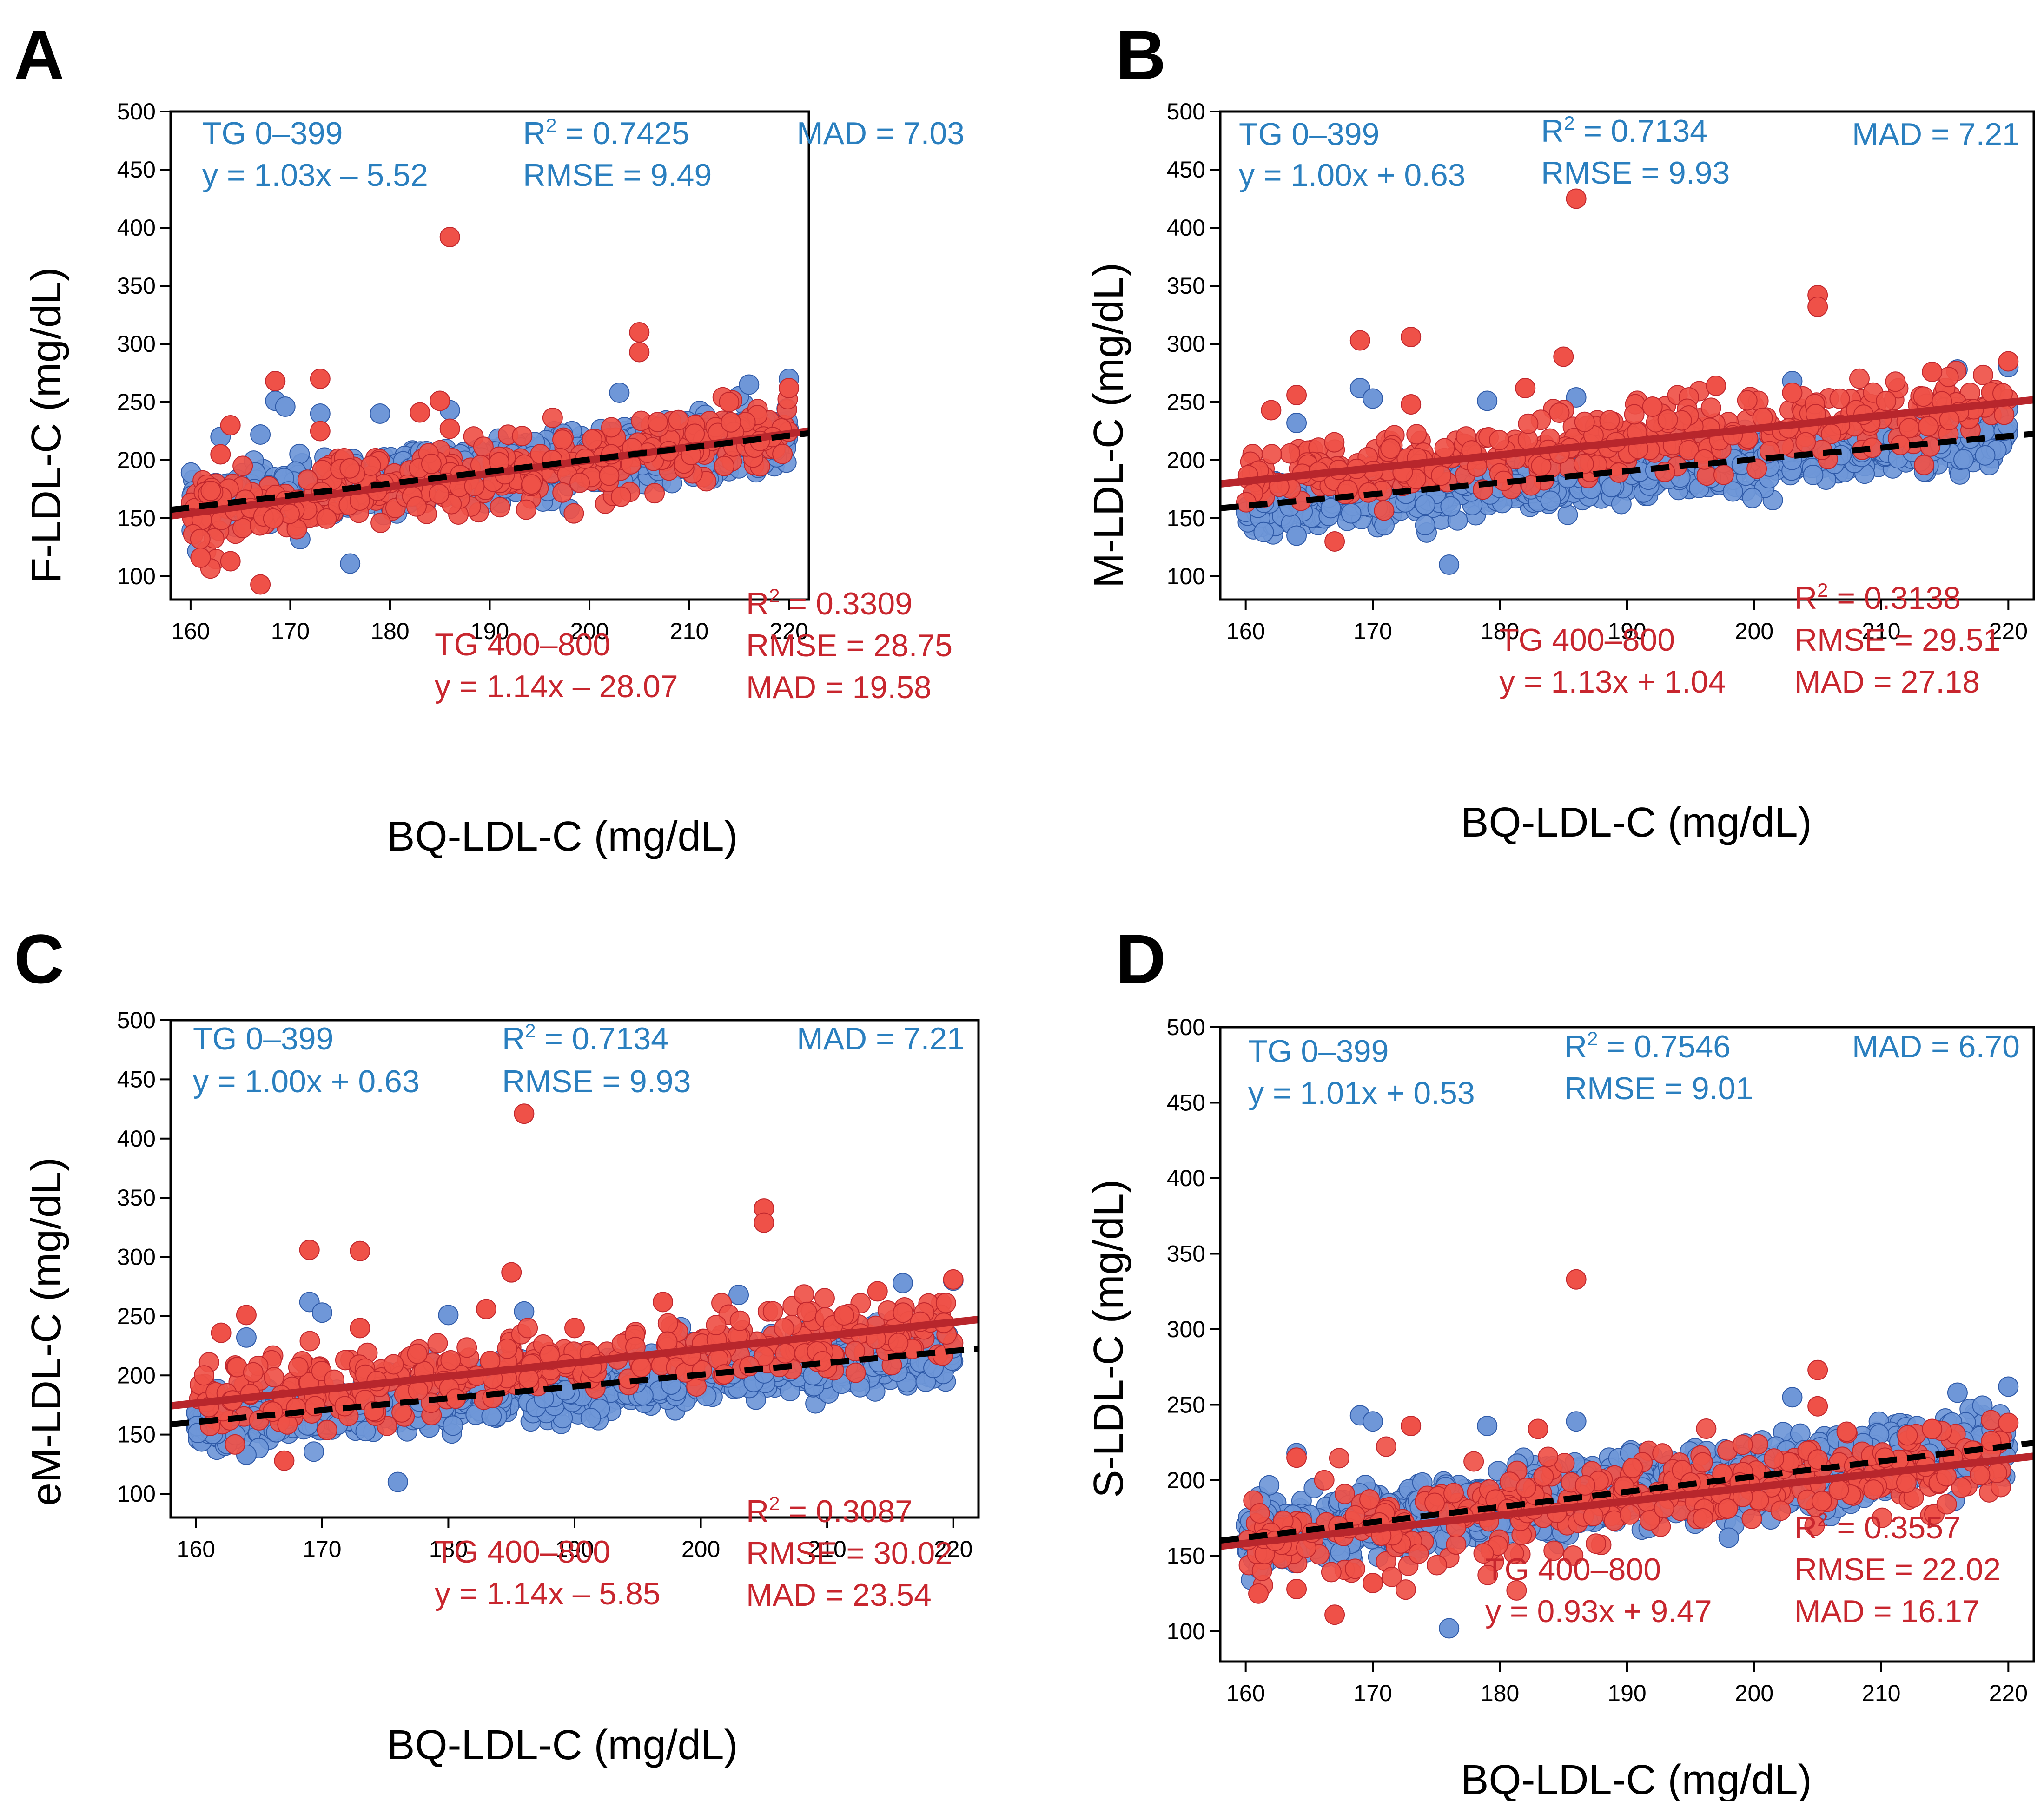 This screenshot has width=2044, height=1801. I want to click on stat-group-low: TG 0–399, so click(1309, 134).